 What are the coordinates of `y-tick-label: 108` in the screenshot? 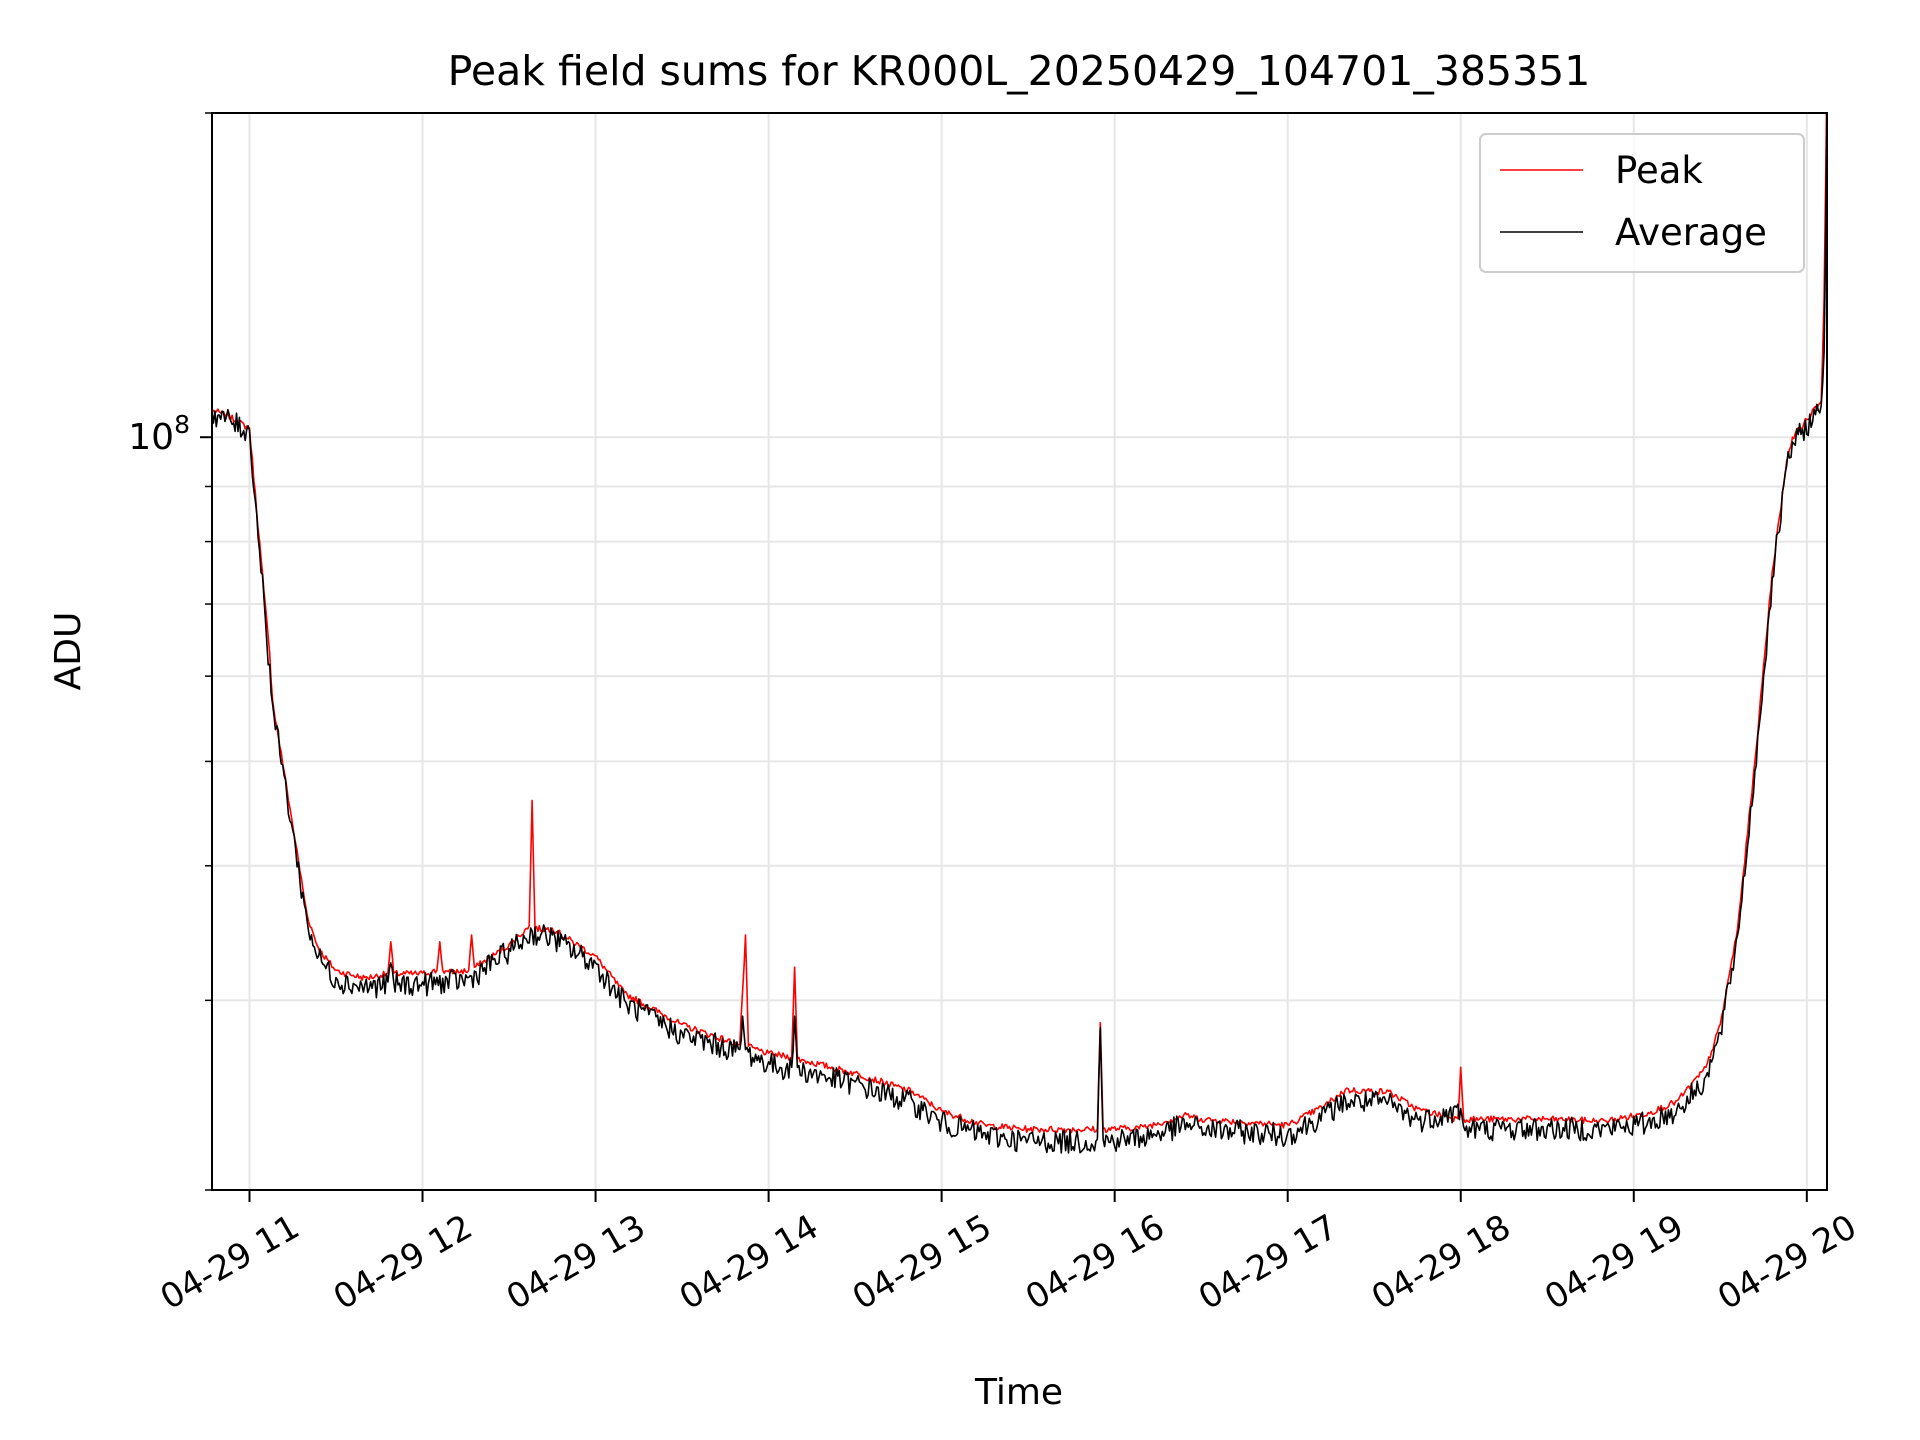 It's located at (159, 434).